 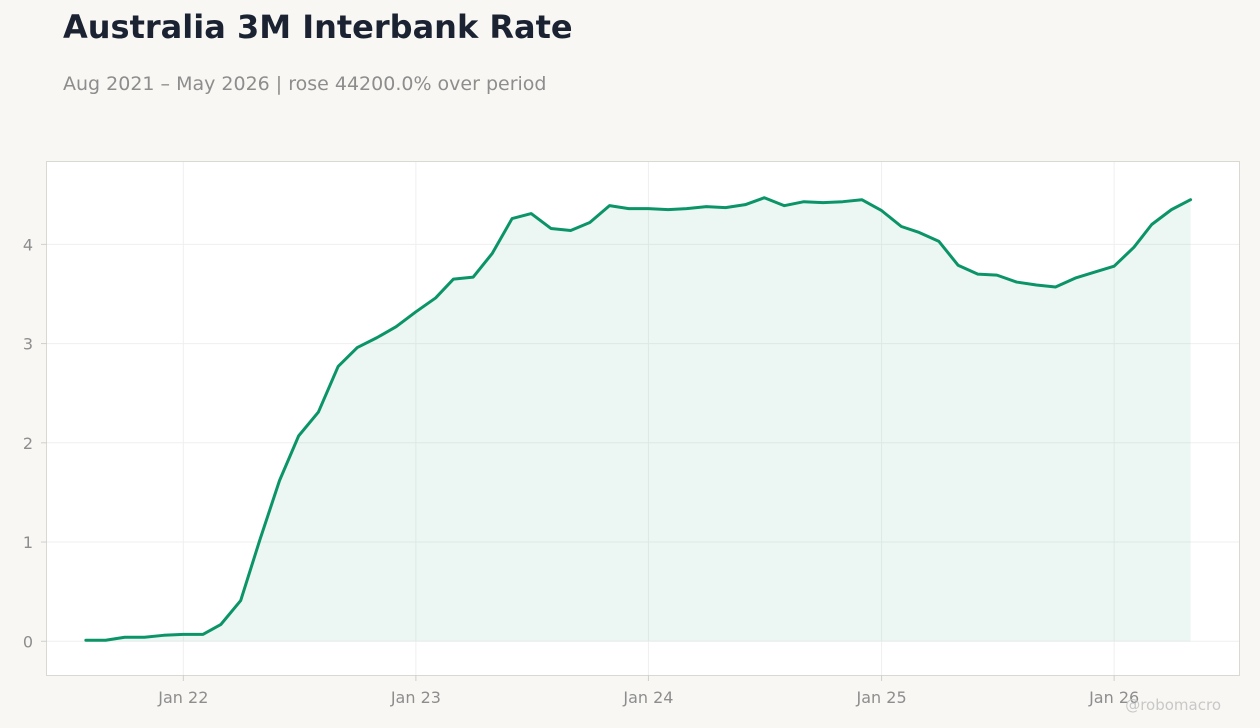 What do you see at coordinates (318, 27) in the screenshot?
I see `chart-title: Australia 3M Interbank Rate` at bounding box center [318, 27].